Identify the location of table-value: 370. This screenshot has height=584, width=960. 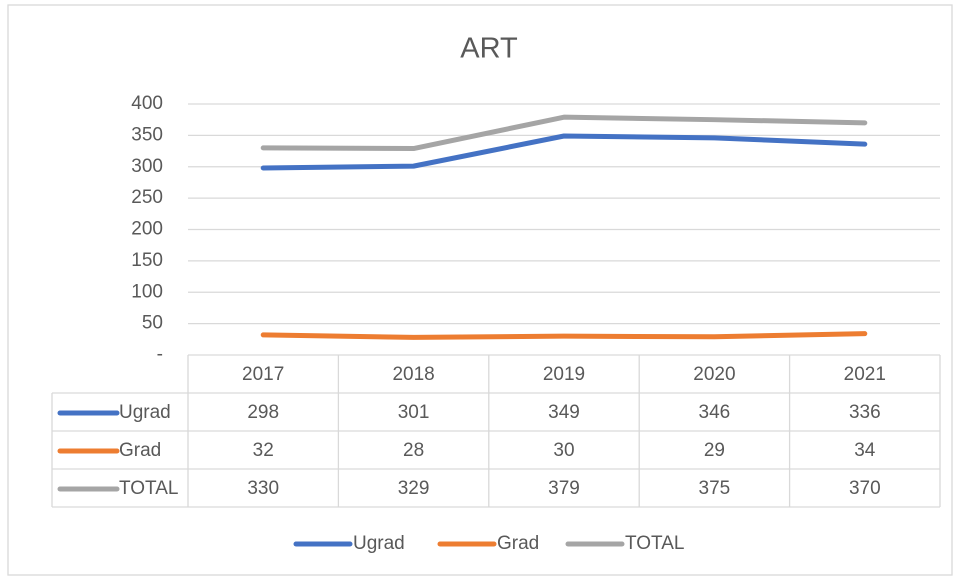
(865, 488).